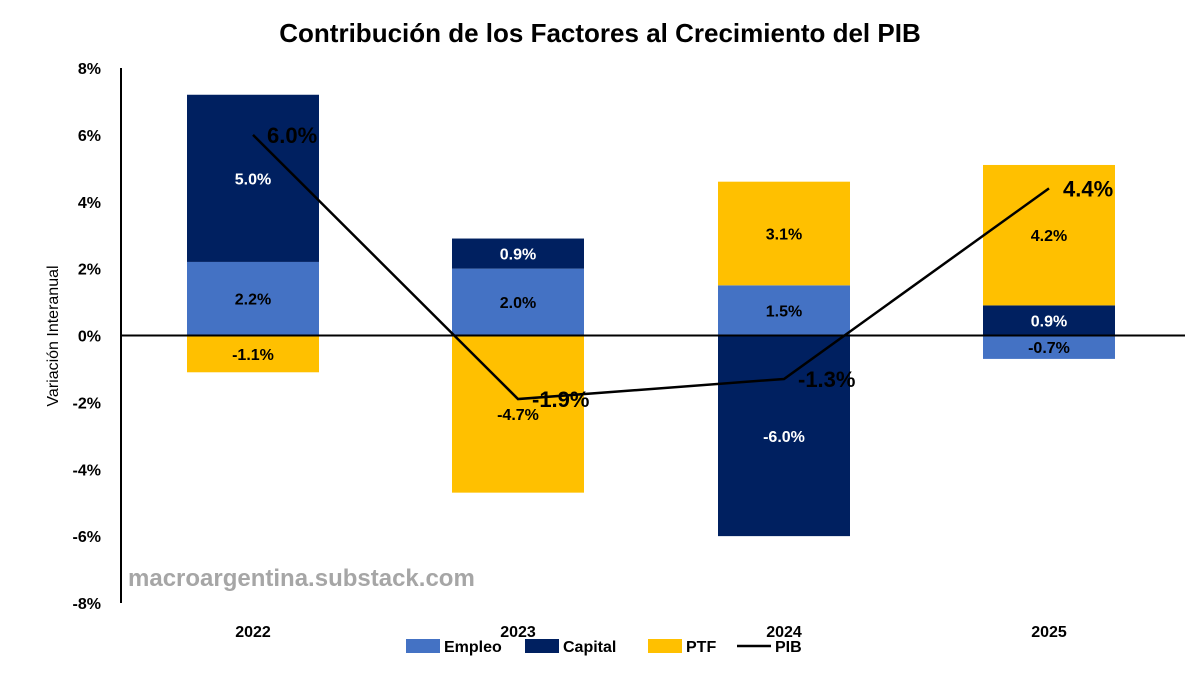  Describe the element at coordinates (89, 337) in the screenshot. I see `y-tick-label: 0%` at that location.